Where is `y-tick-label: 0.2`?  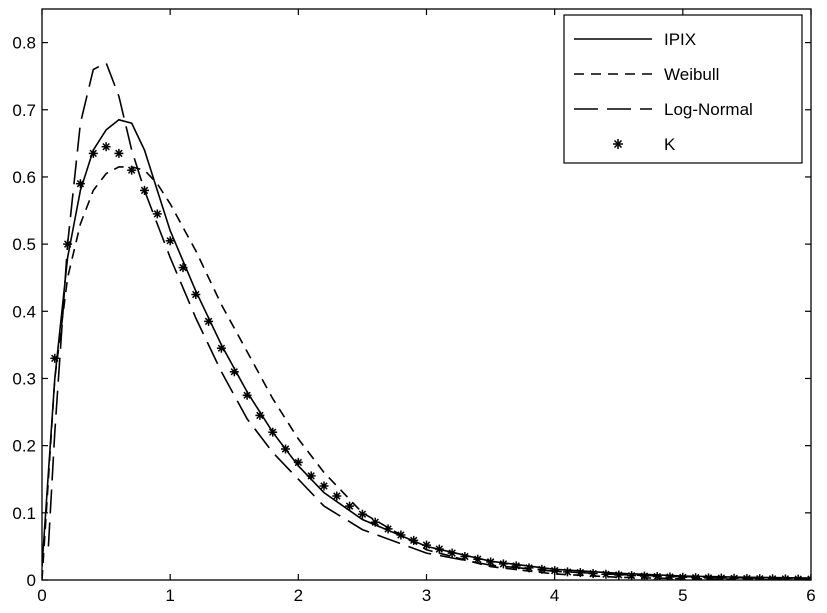
y-tick-label: 0.2 is located at coordinates (24, 446).